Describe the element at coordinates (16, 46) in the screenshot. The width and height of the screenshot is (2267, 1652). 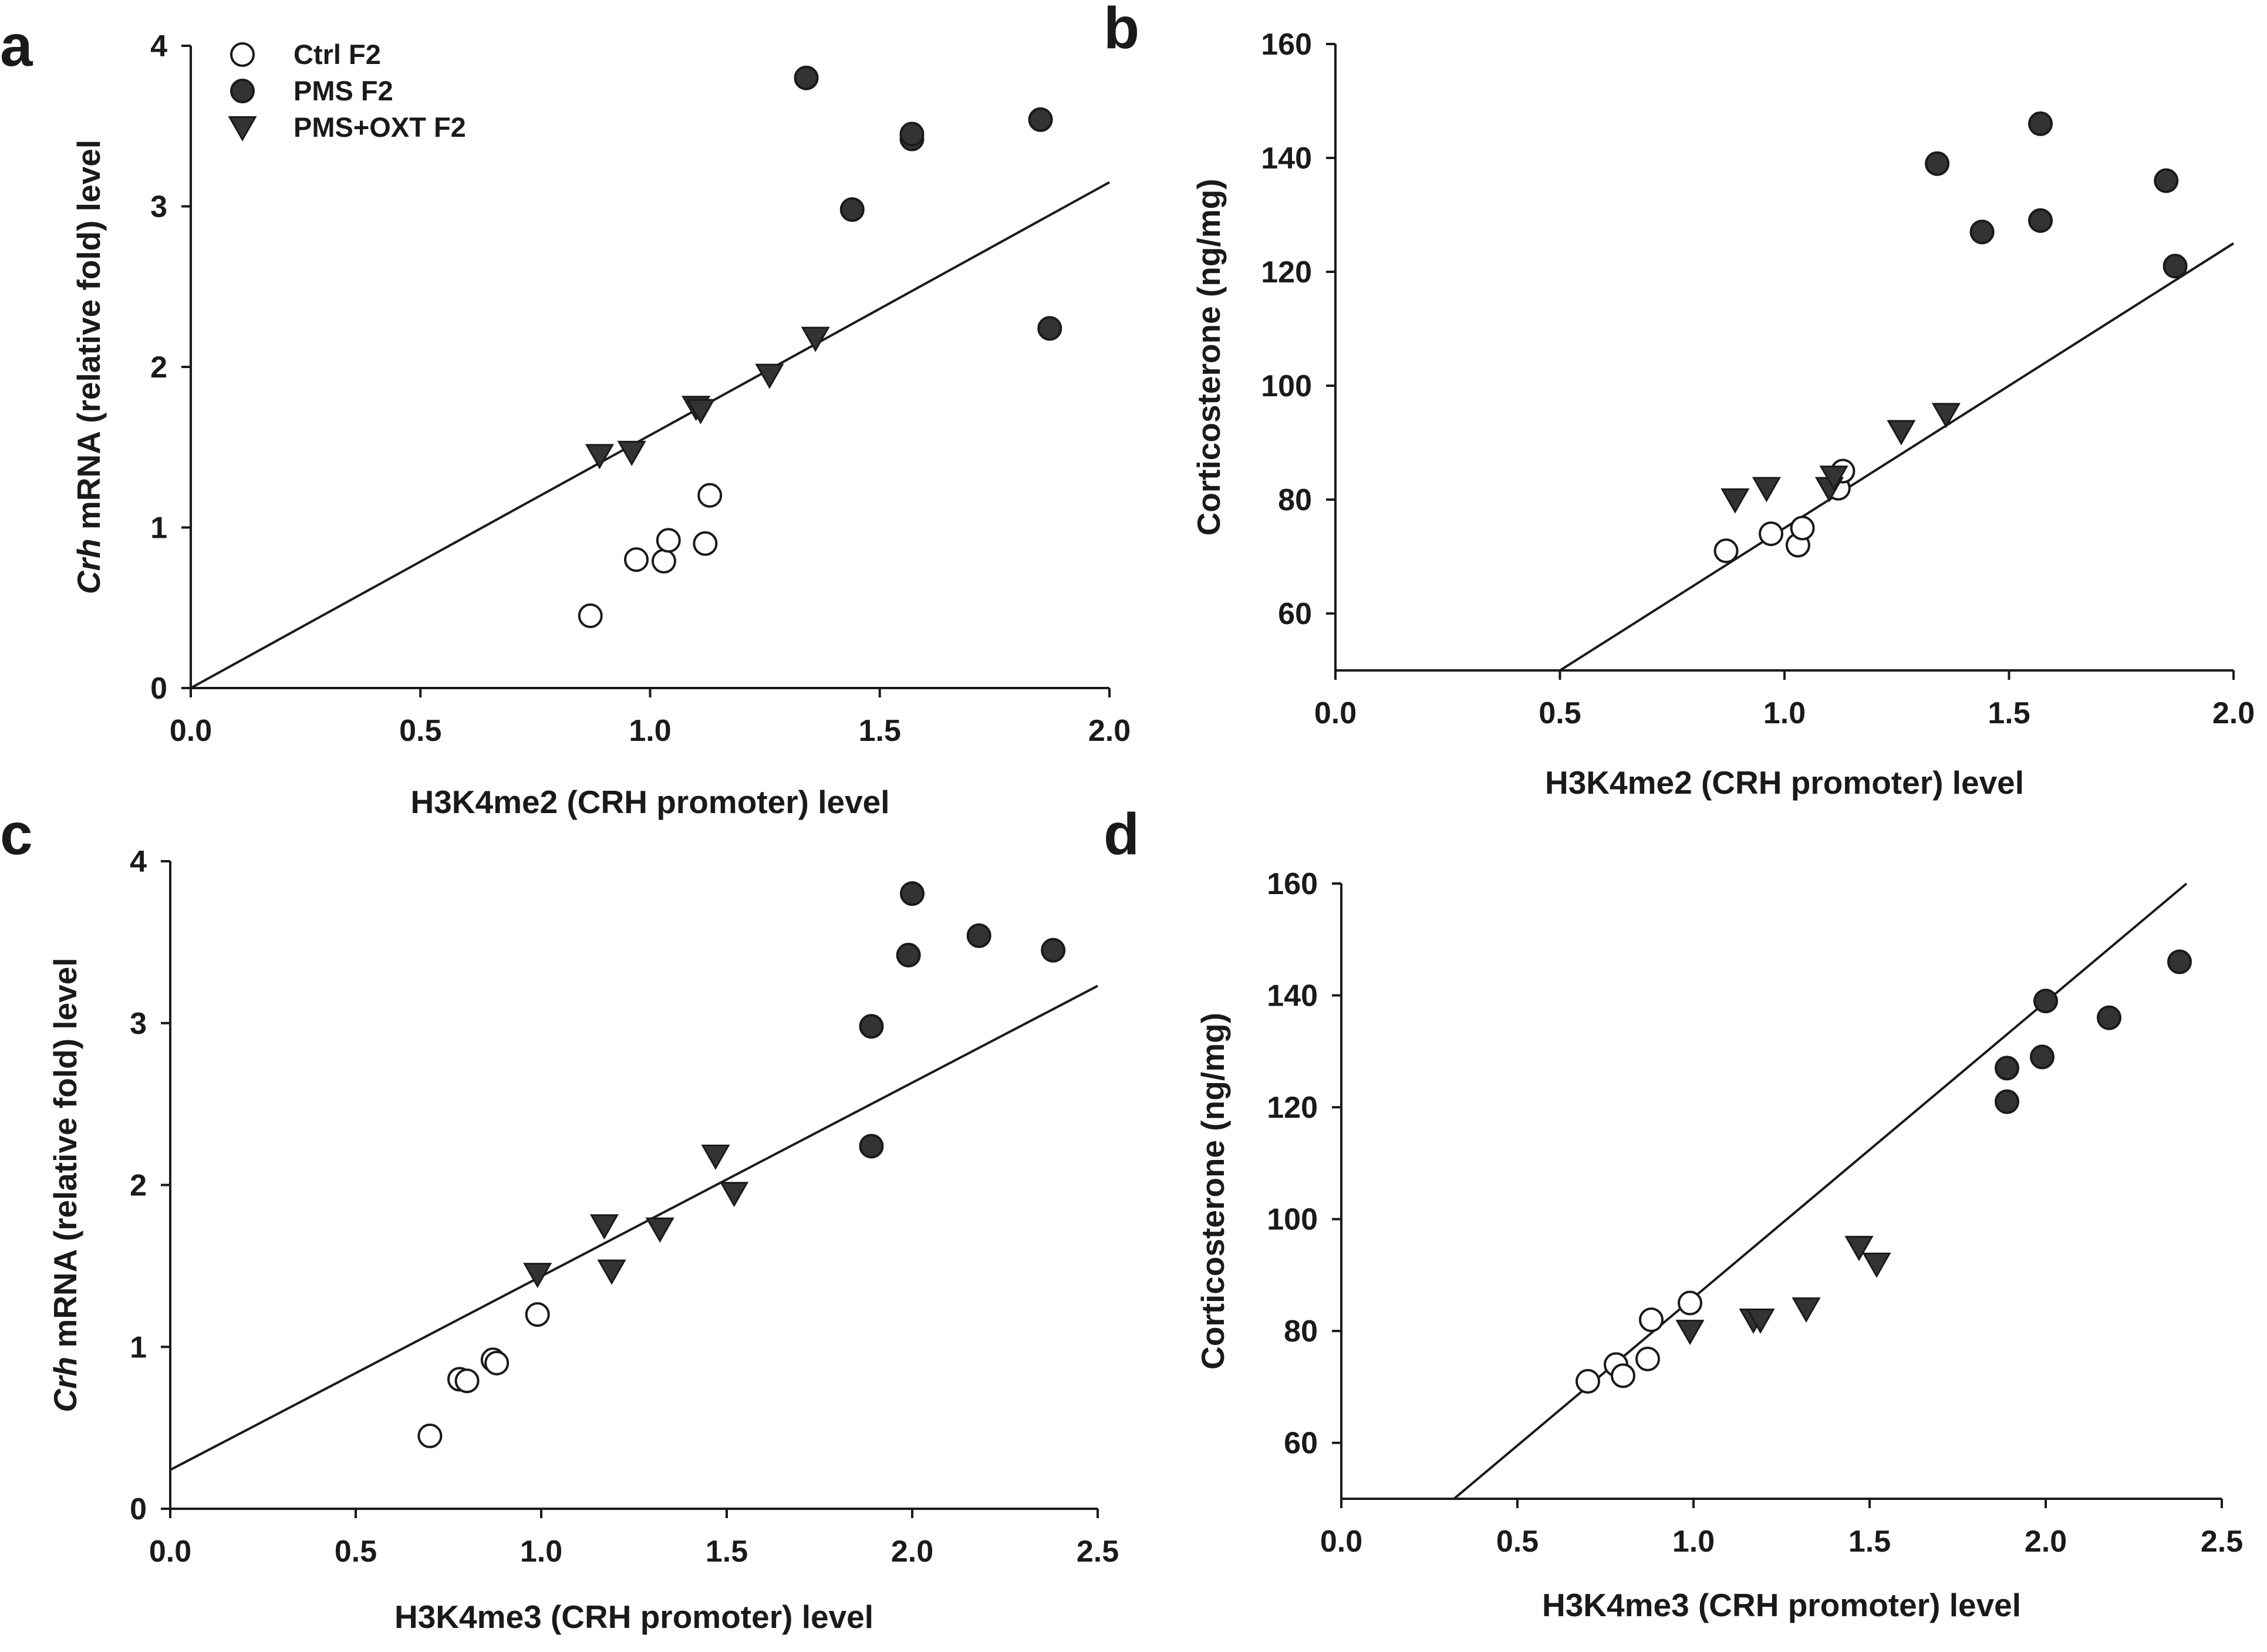
I see `panel-letter: a` at that location.